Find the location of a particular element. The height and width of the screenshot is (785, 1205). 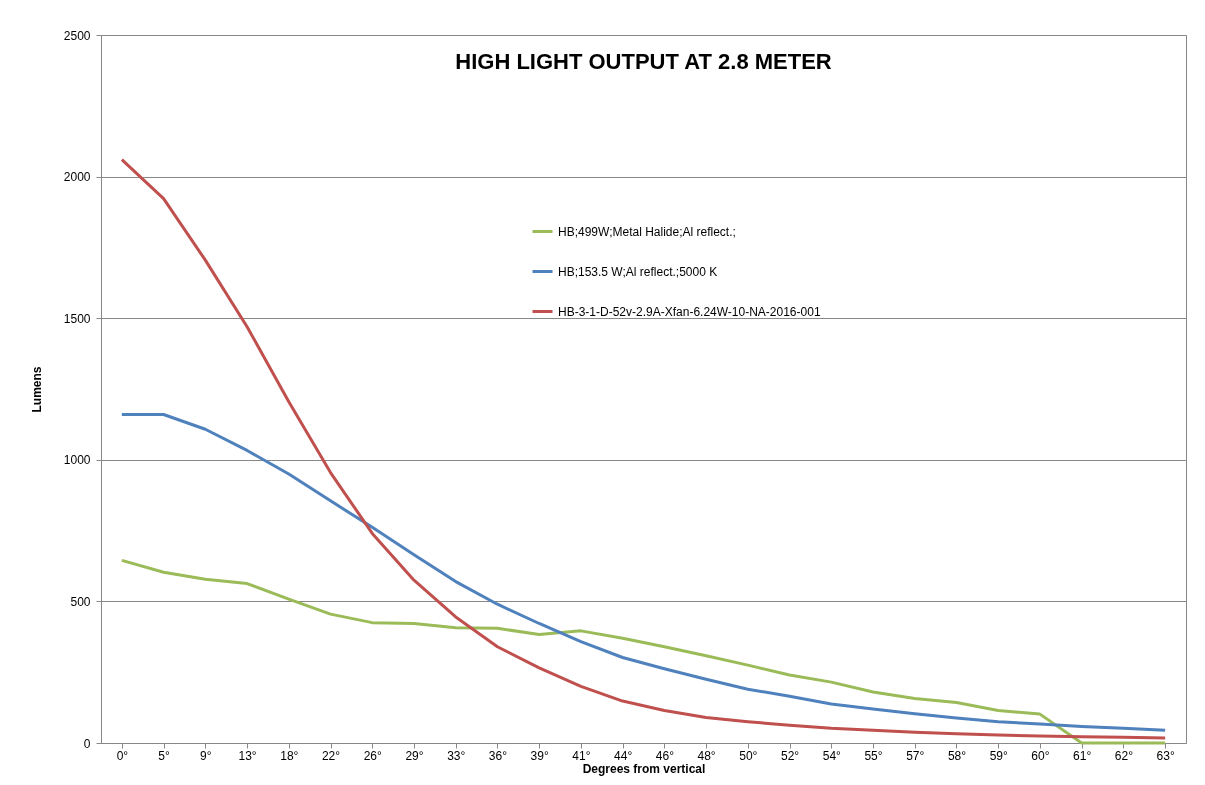

y-tick-label: 0 is located at coordinates (87, 743).